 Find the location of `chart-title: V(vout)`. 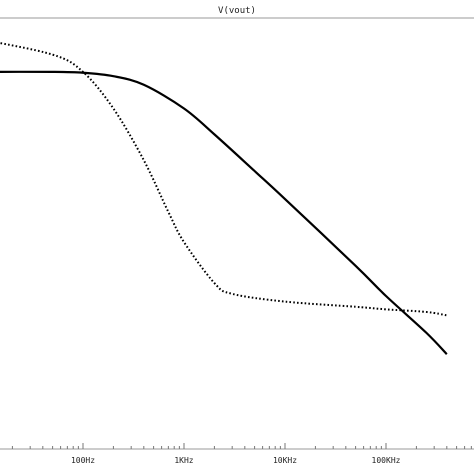

chart-title: V(vout) is located at coordinates (237, 11).